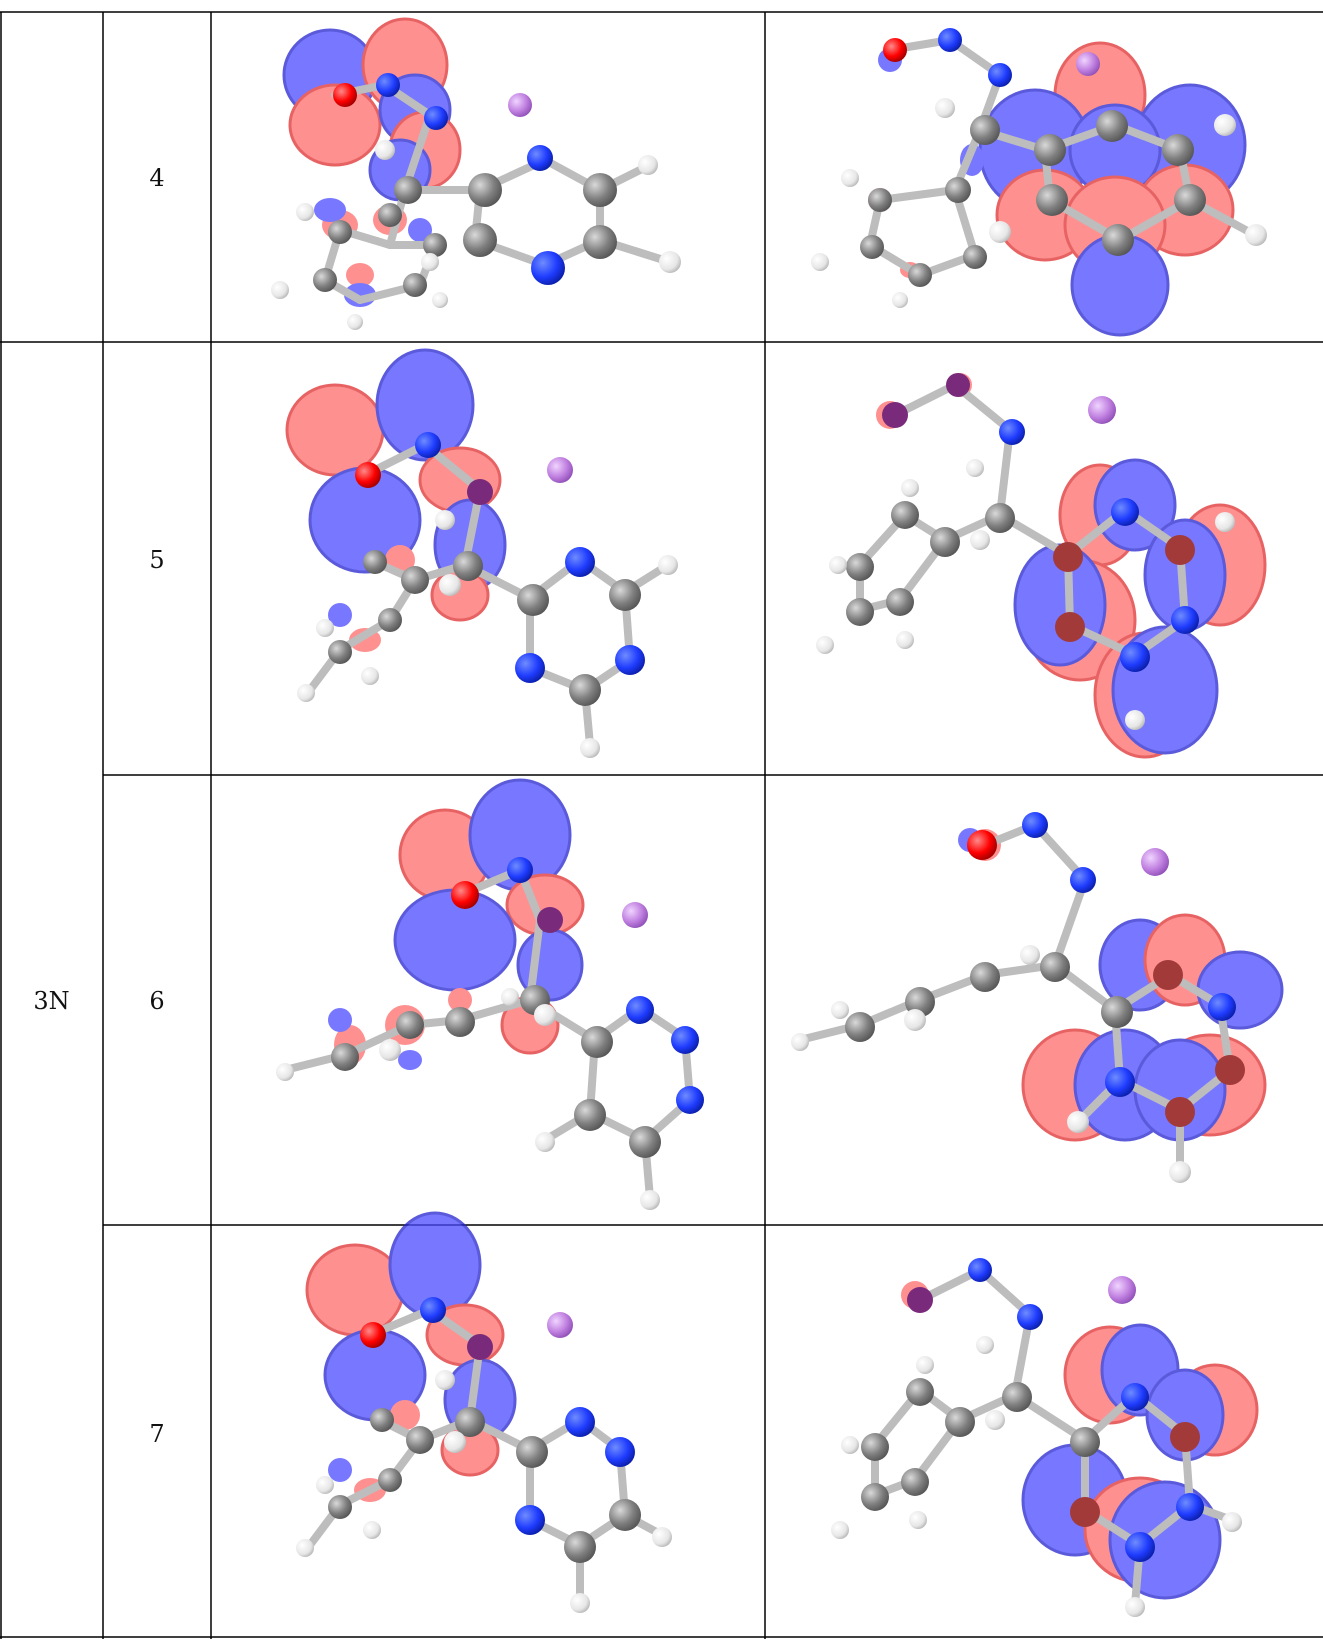 The image size is (1323, 1639). What do you see at coordinates (157, 1434) in the screenshot?
I see `row-7-label: 7` at bounding box center [157, 1434].